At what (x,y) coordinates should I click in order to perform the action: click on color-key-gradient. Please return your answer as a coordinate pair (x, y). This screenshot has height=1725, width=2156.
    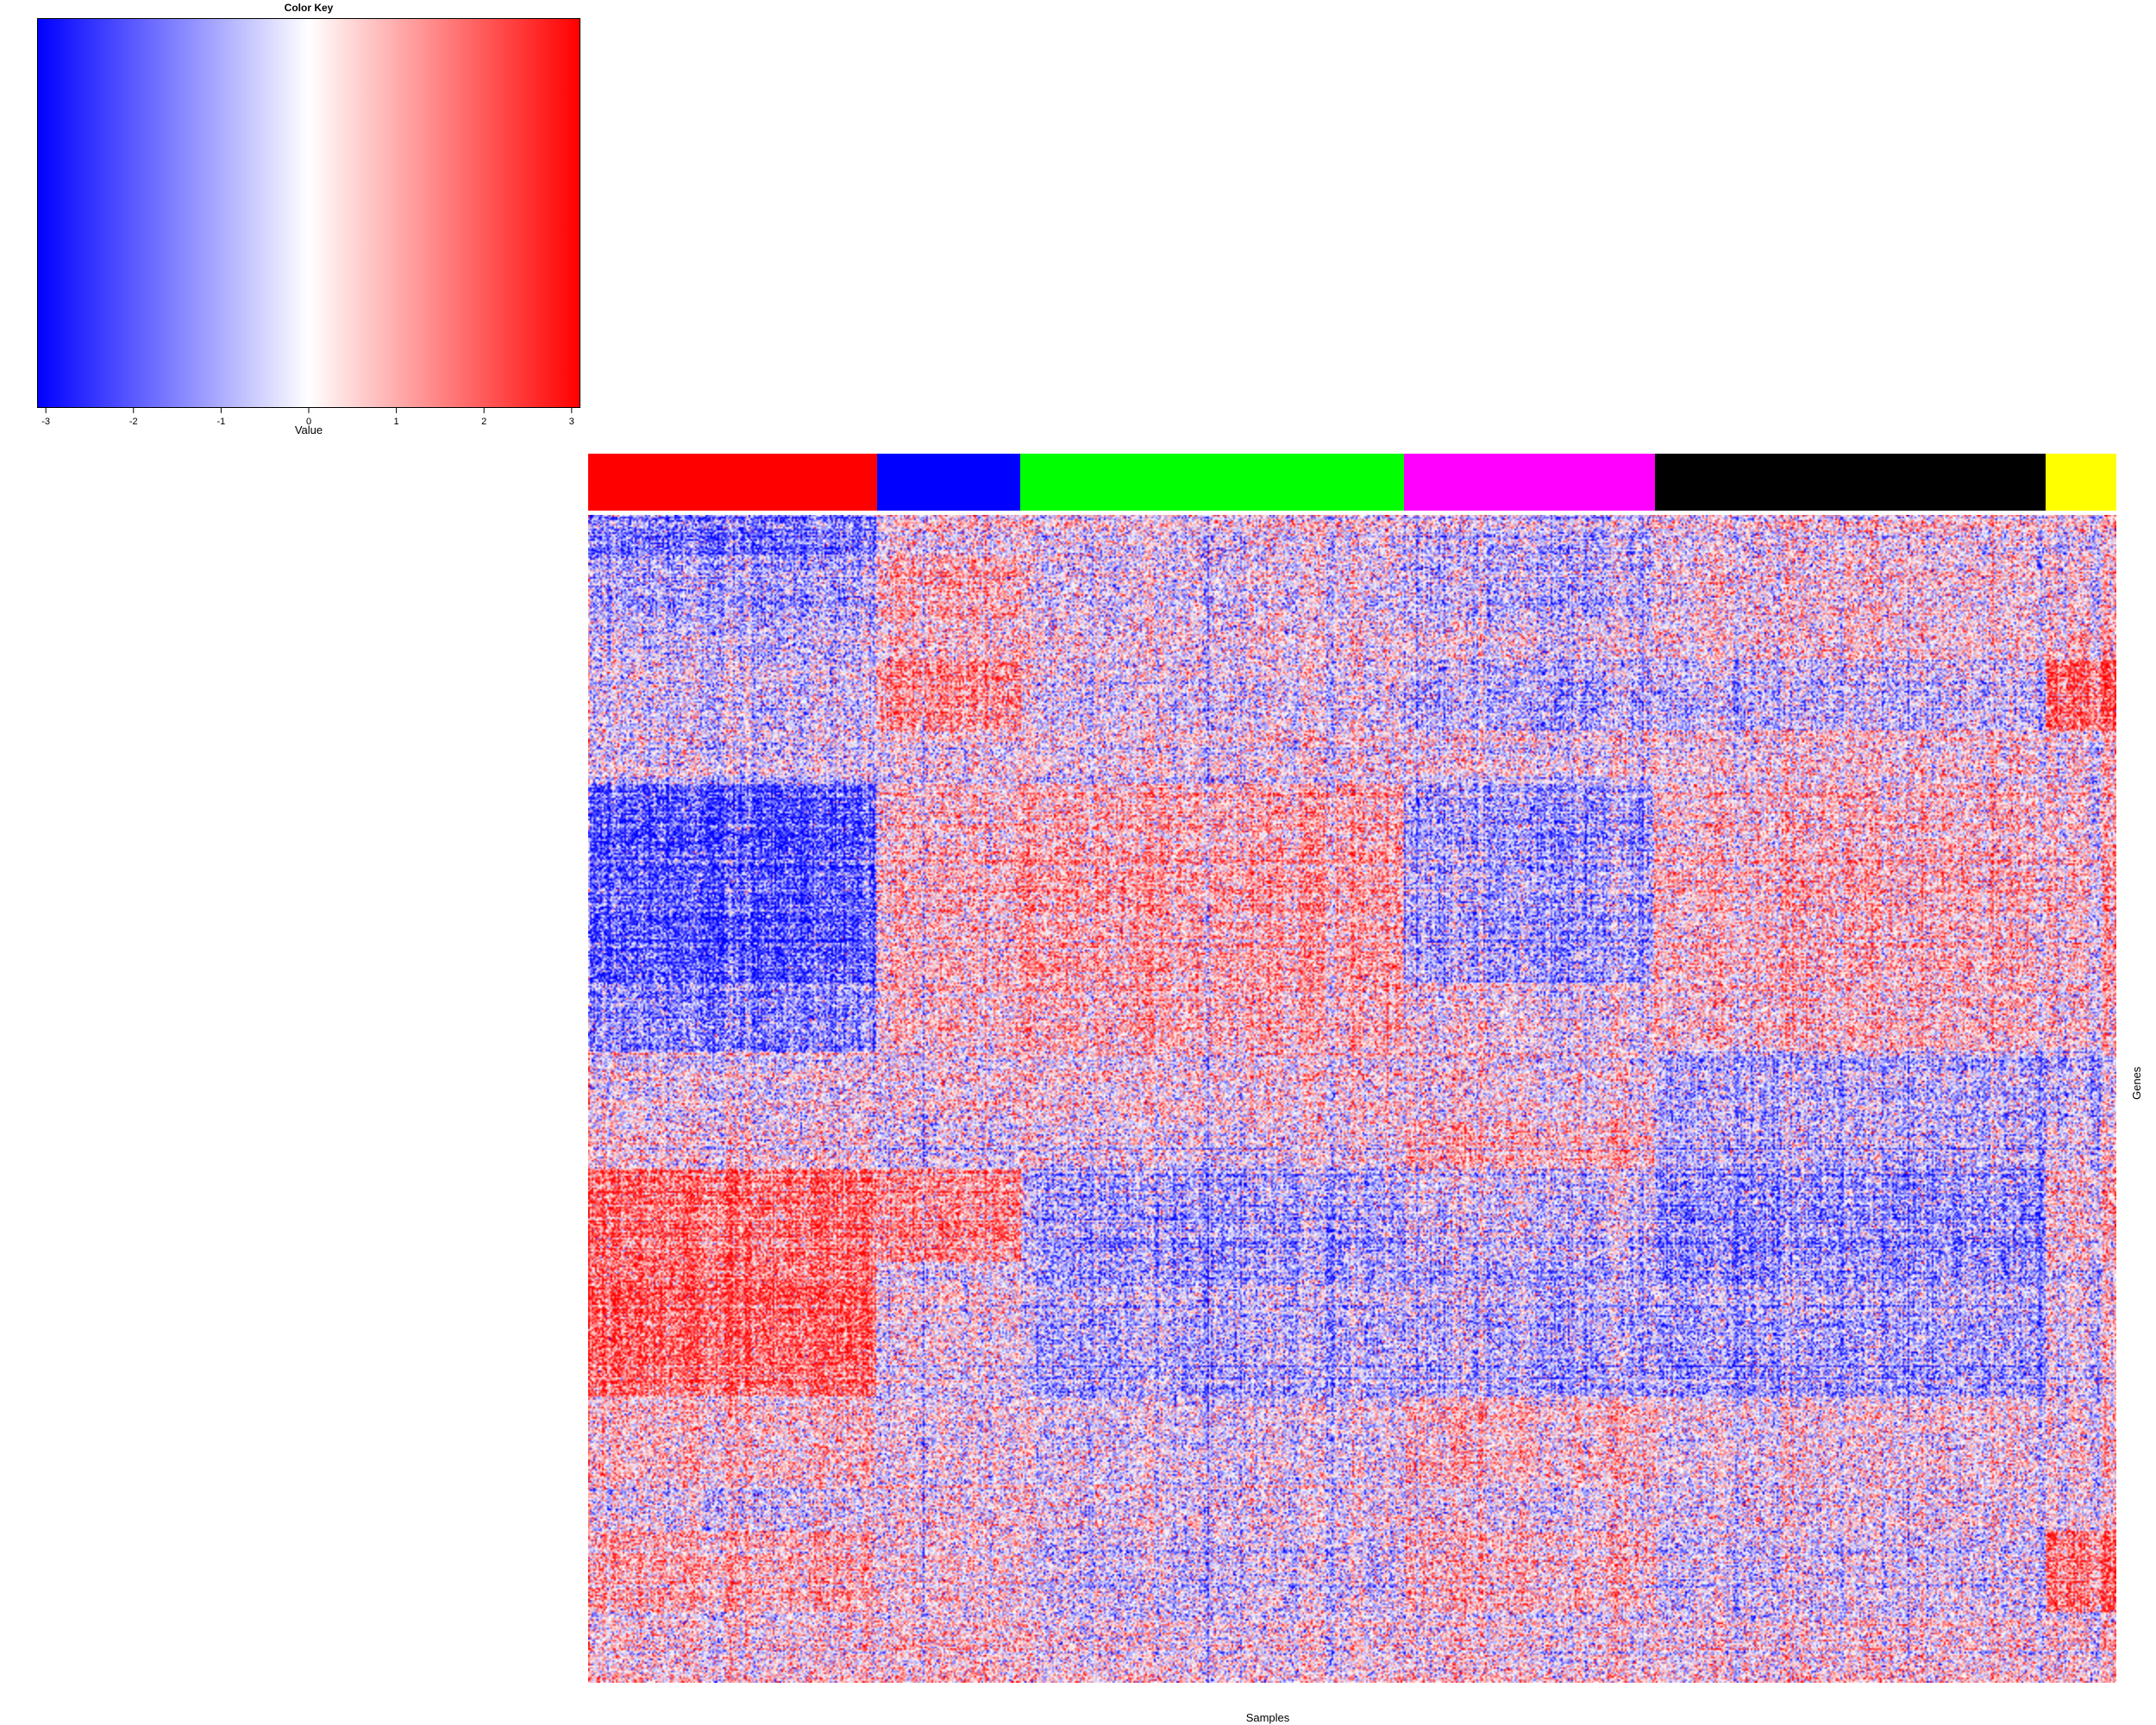
    Looking at the image, I should click on (308, 213).